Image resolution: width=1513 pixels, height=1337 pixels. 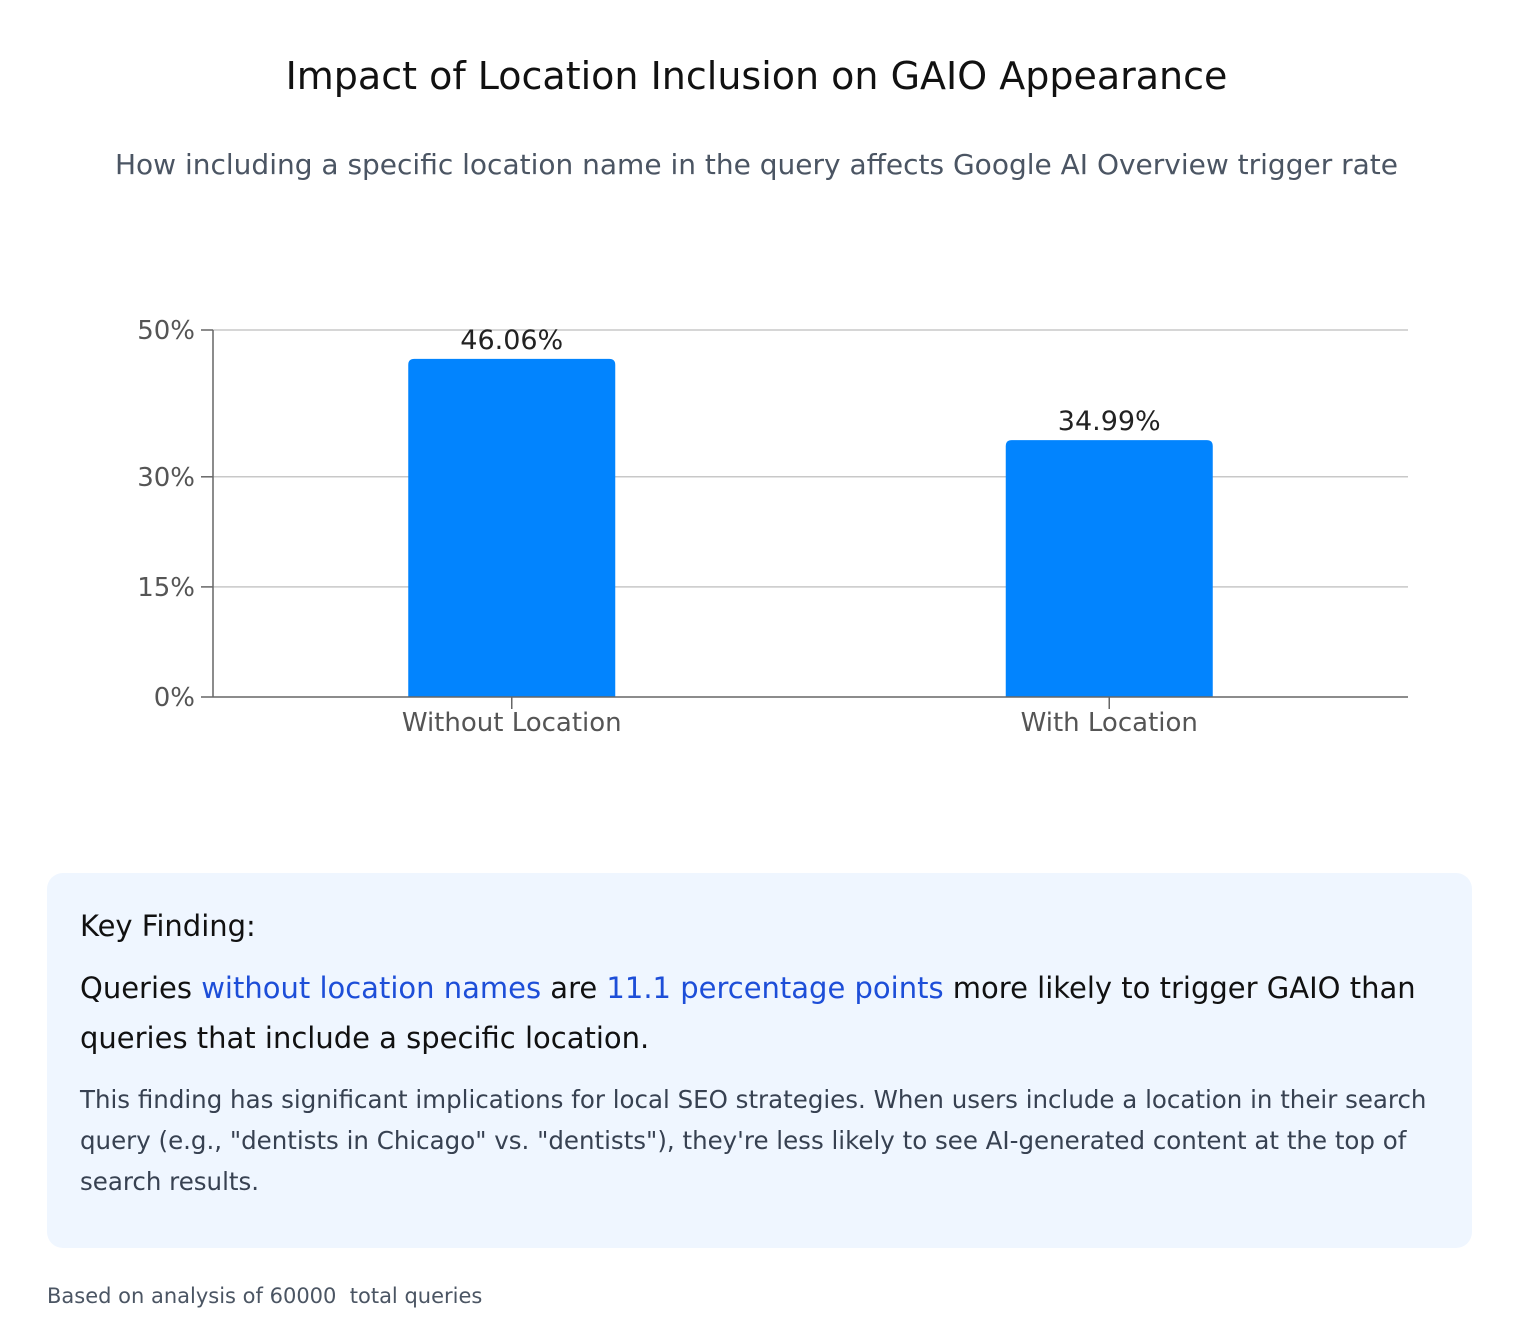 I want to click on statement-highlight-difference: 11.1 percentage points, so click(x=775, y=988).